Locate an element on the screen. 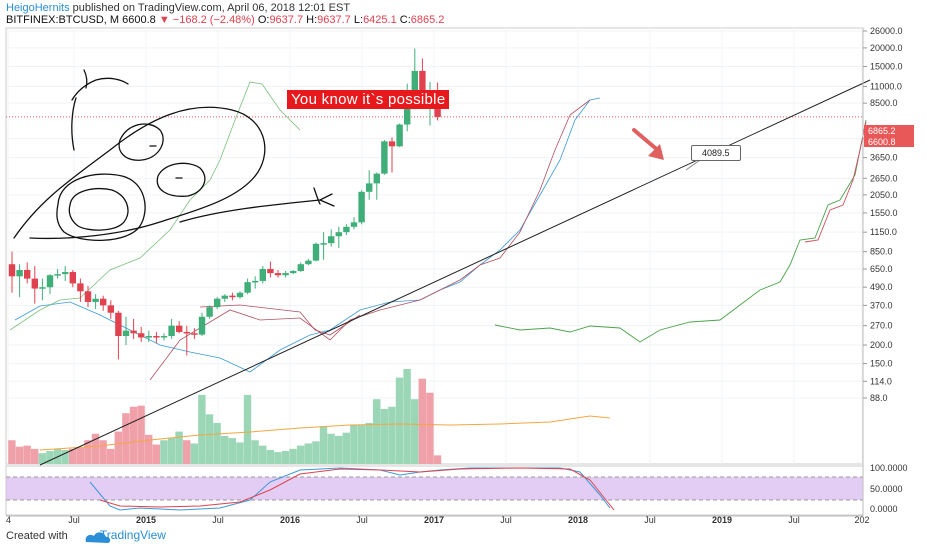  time-tick-label: 2017 is located at coordinates (434, 520).